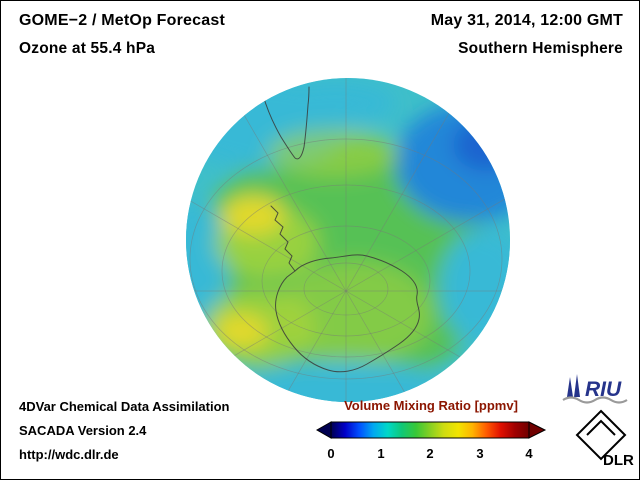  I want to click on colorbar-tick-4: 4, so click(529, 453).